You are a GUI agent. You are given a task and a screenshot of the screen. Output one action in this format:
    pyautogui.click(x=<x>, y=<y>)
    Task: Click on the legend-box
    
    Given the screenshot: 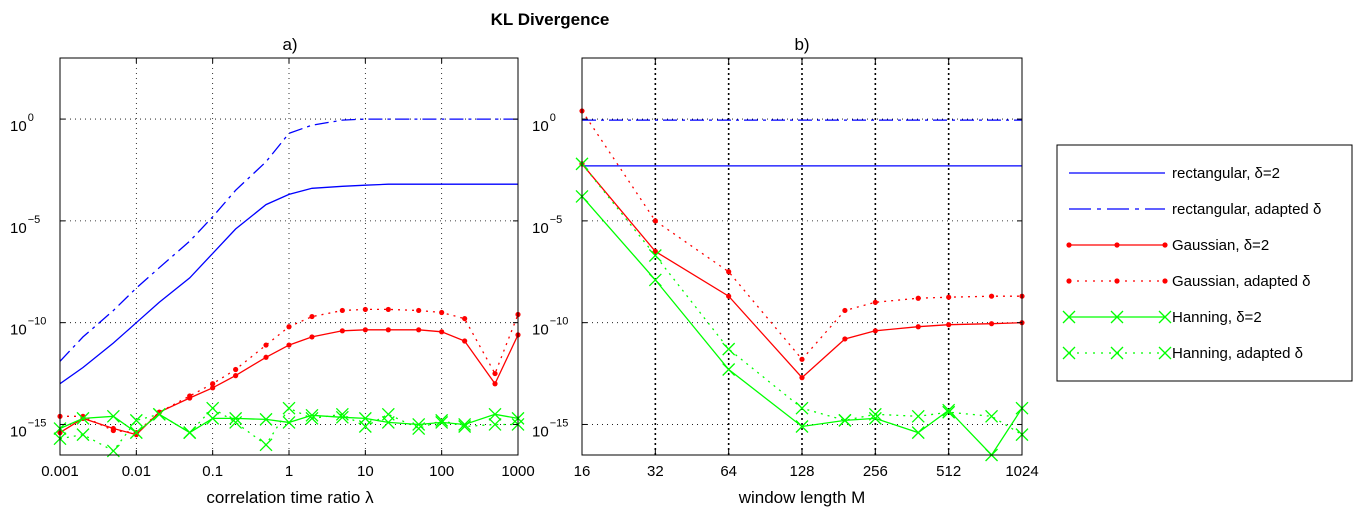 What is the action you would take?
    pyautogui.click(x=1204, y=263)
    